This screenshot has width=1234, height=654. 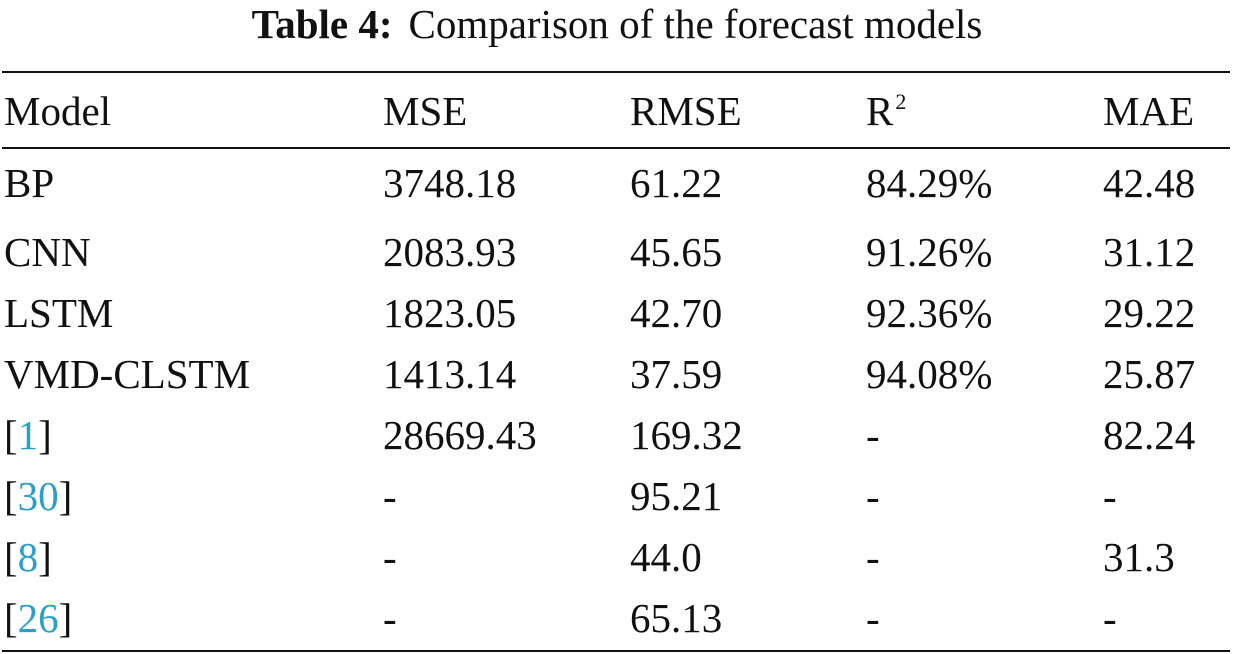 What do you see at coordinates (1149, 251) in the screenshot?
I see `cell-mae: 31.12` at bounding box center [1149, 251].